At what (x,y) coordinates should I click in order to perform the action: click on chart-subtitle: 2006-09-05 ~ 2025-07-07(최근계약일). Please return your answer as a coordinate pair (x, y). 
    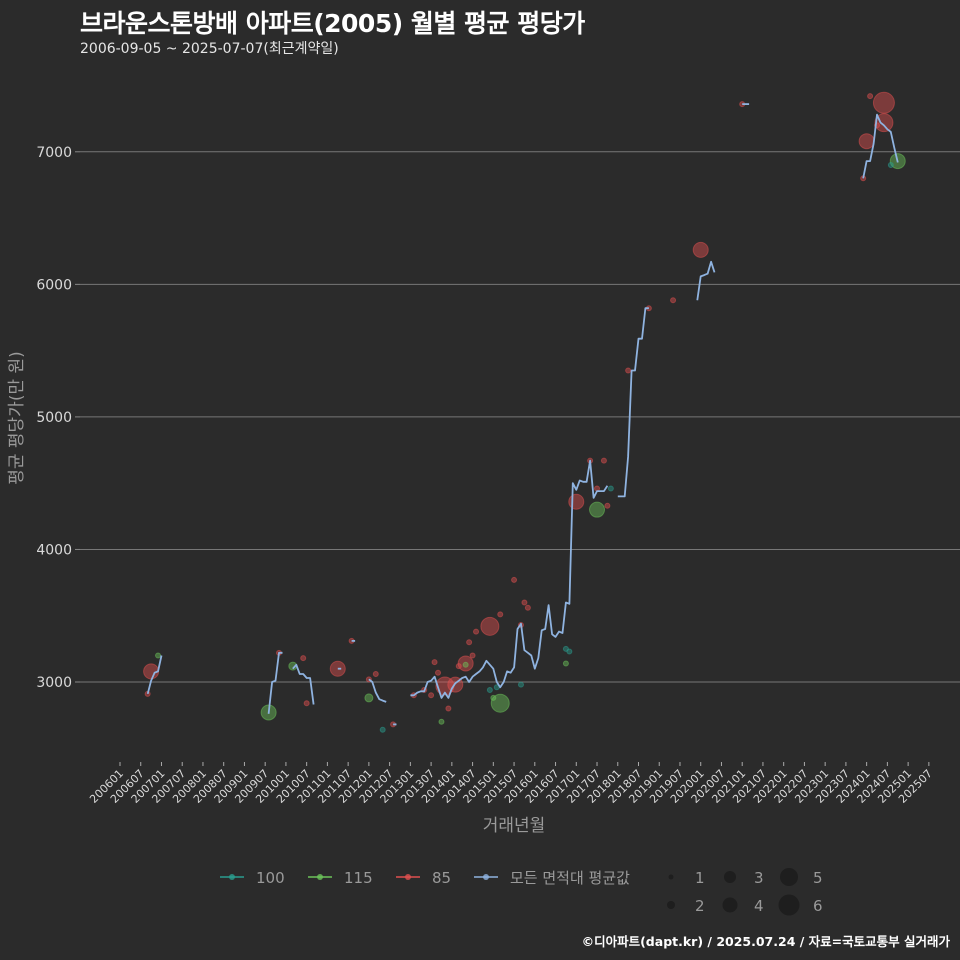
    Looking at the image, I should click on (209, 49).